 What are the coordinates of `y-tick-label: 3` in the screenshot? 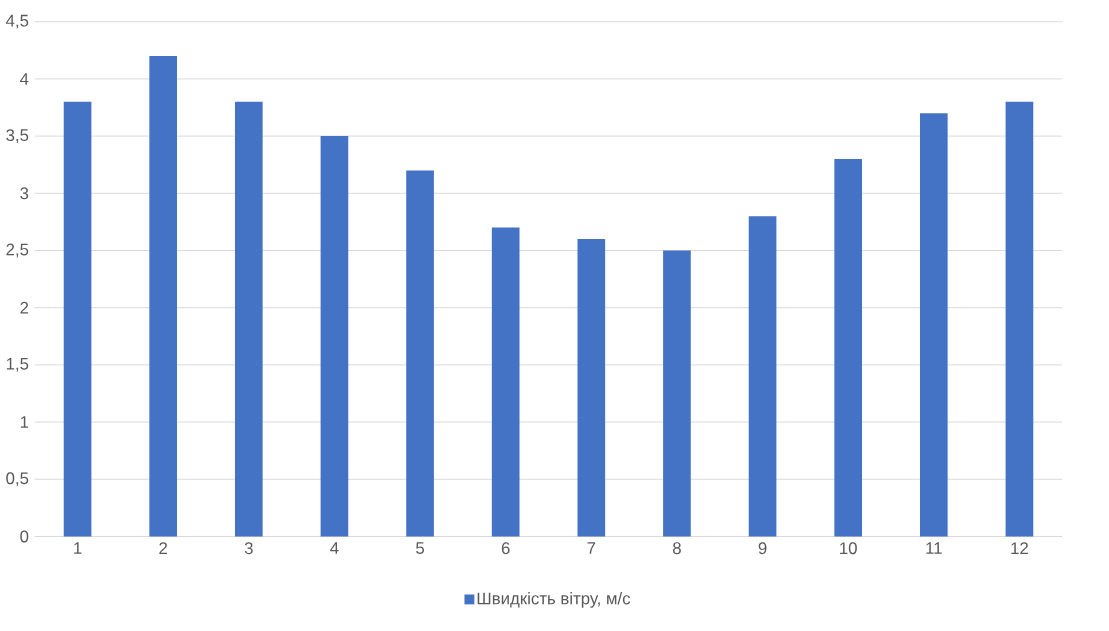 It's located at (24, 193).